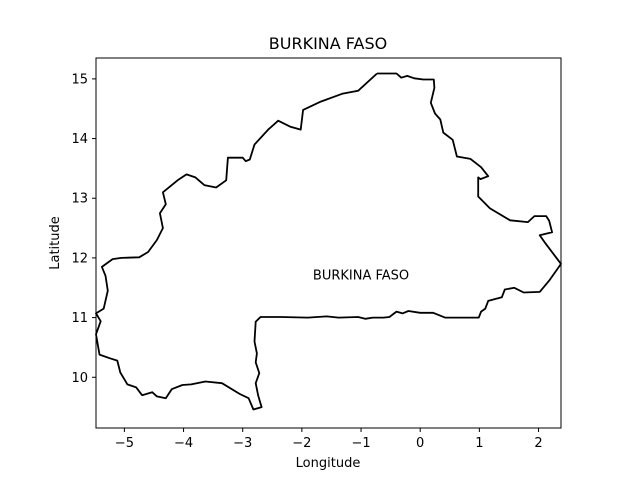 The height and width of the screenshot is (480, 640). Describe the element at coordinates (79, 139) in the screenshot. I see `y-tick-label: 14` at that location.